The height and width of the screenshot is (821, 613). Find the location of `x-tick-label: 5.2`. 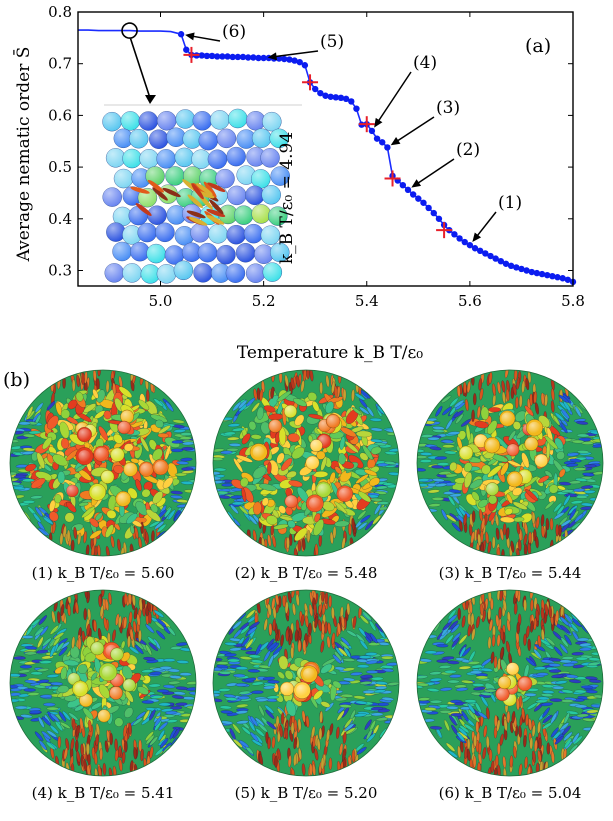

x-tick-label: 5.2 is located at coordinates (264, 301).